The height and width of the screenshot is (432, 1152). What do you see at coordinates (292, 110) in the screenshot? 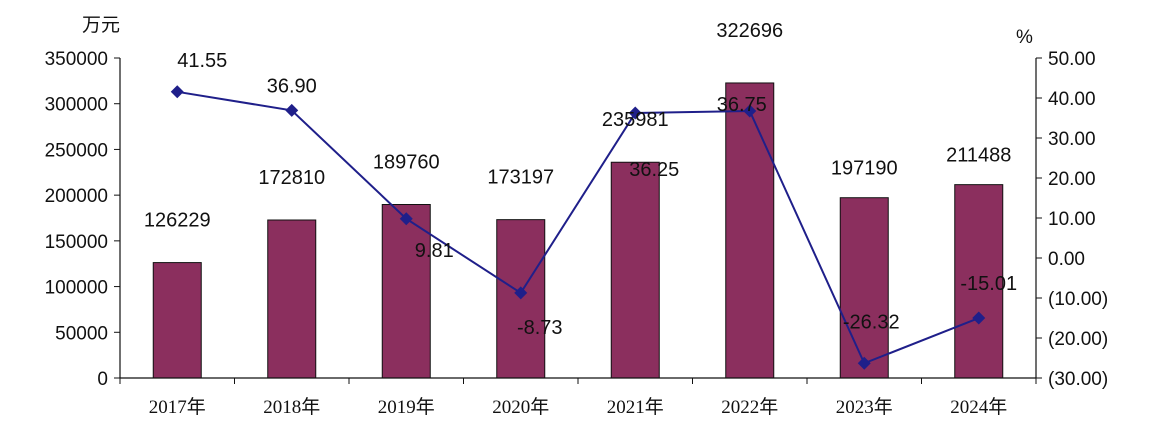
I see `line-point-2018年` at bounding box center [292, 110].